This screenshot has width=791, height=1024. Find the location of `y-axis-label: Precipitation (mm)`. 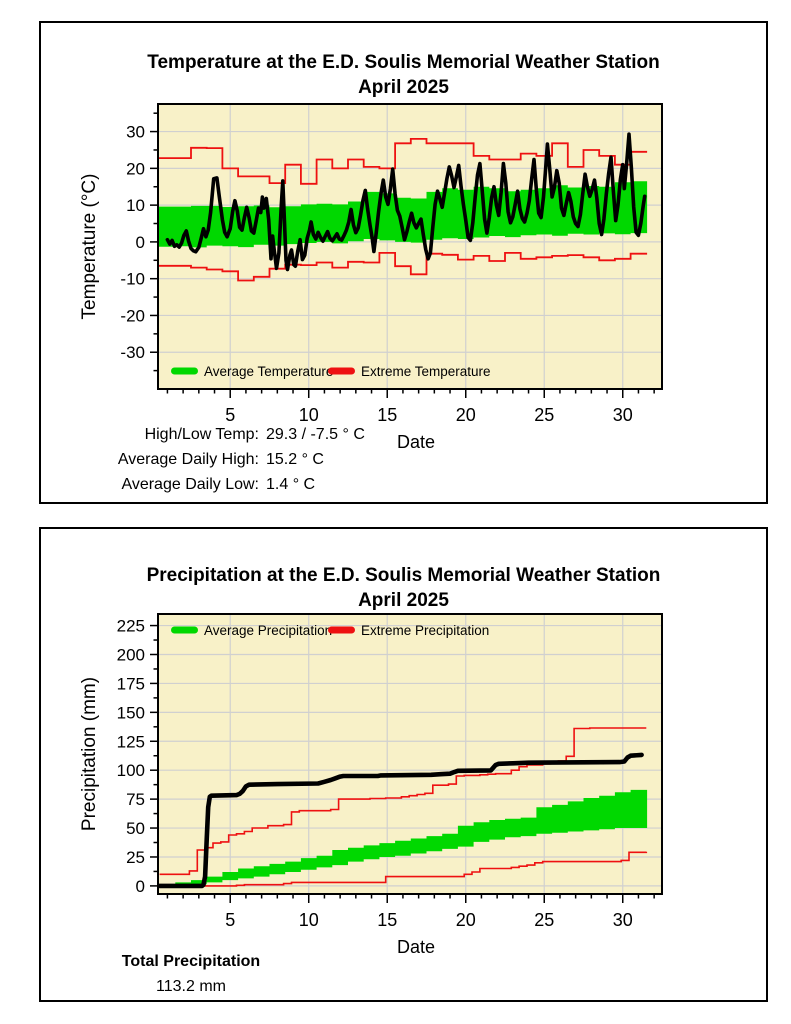

y-axis-label: Precipitation (mm) is located at coordinates (89, 754).